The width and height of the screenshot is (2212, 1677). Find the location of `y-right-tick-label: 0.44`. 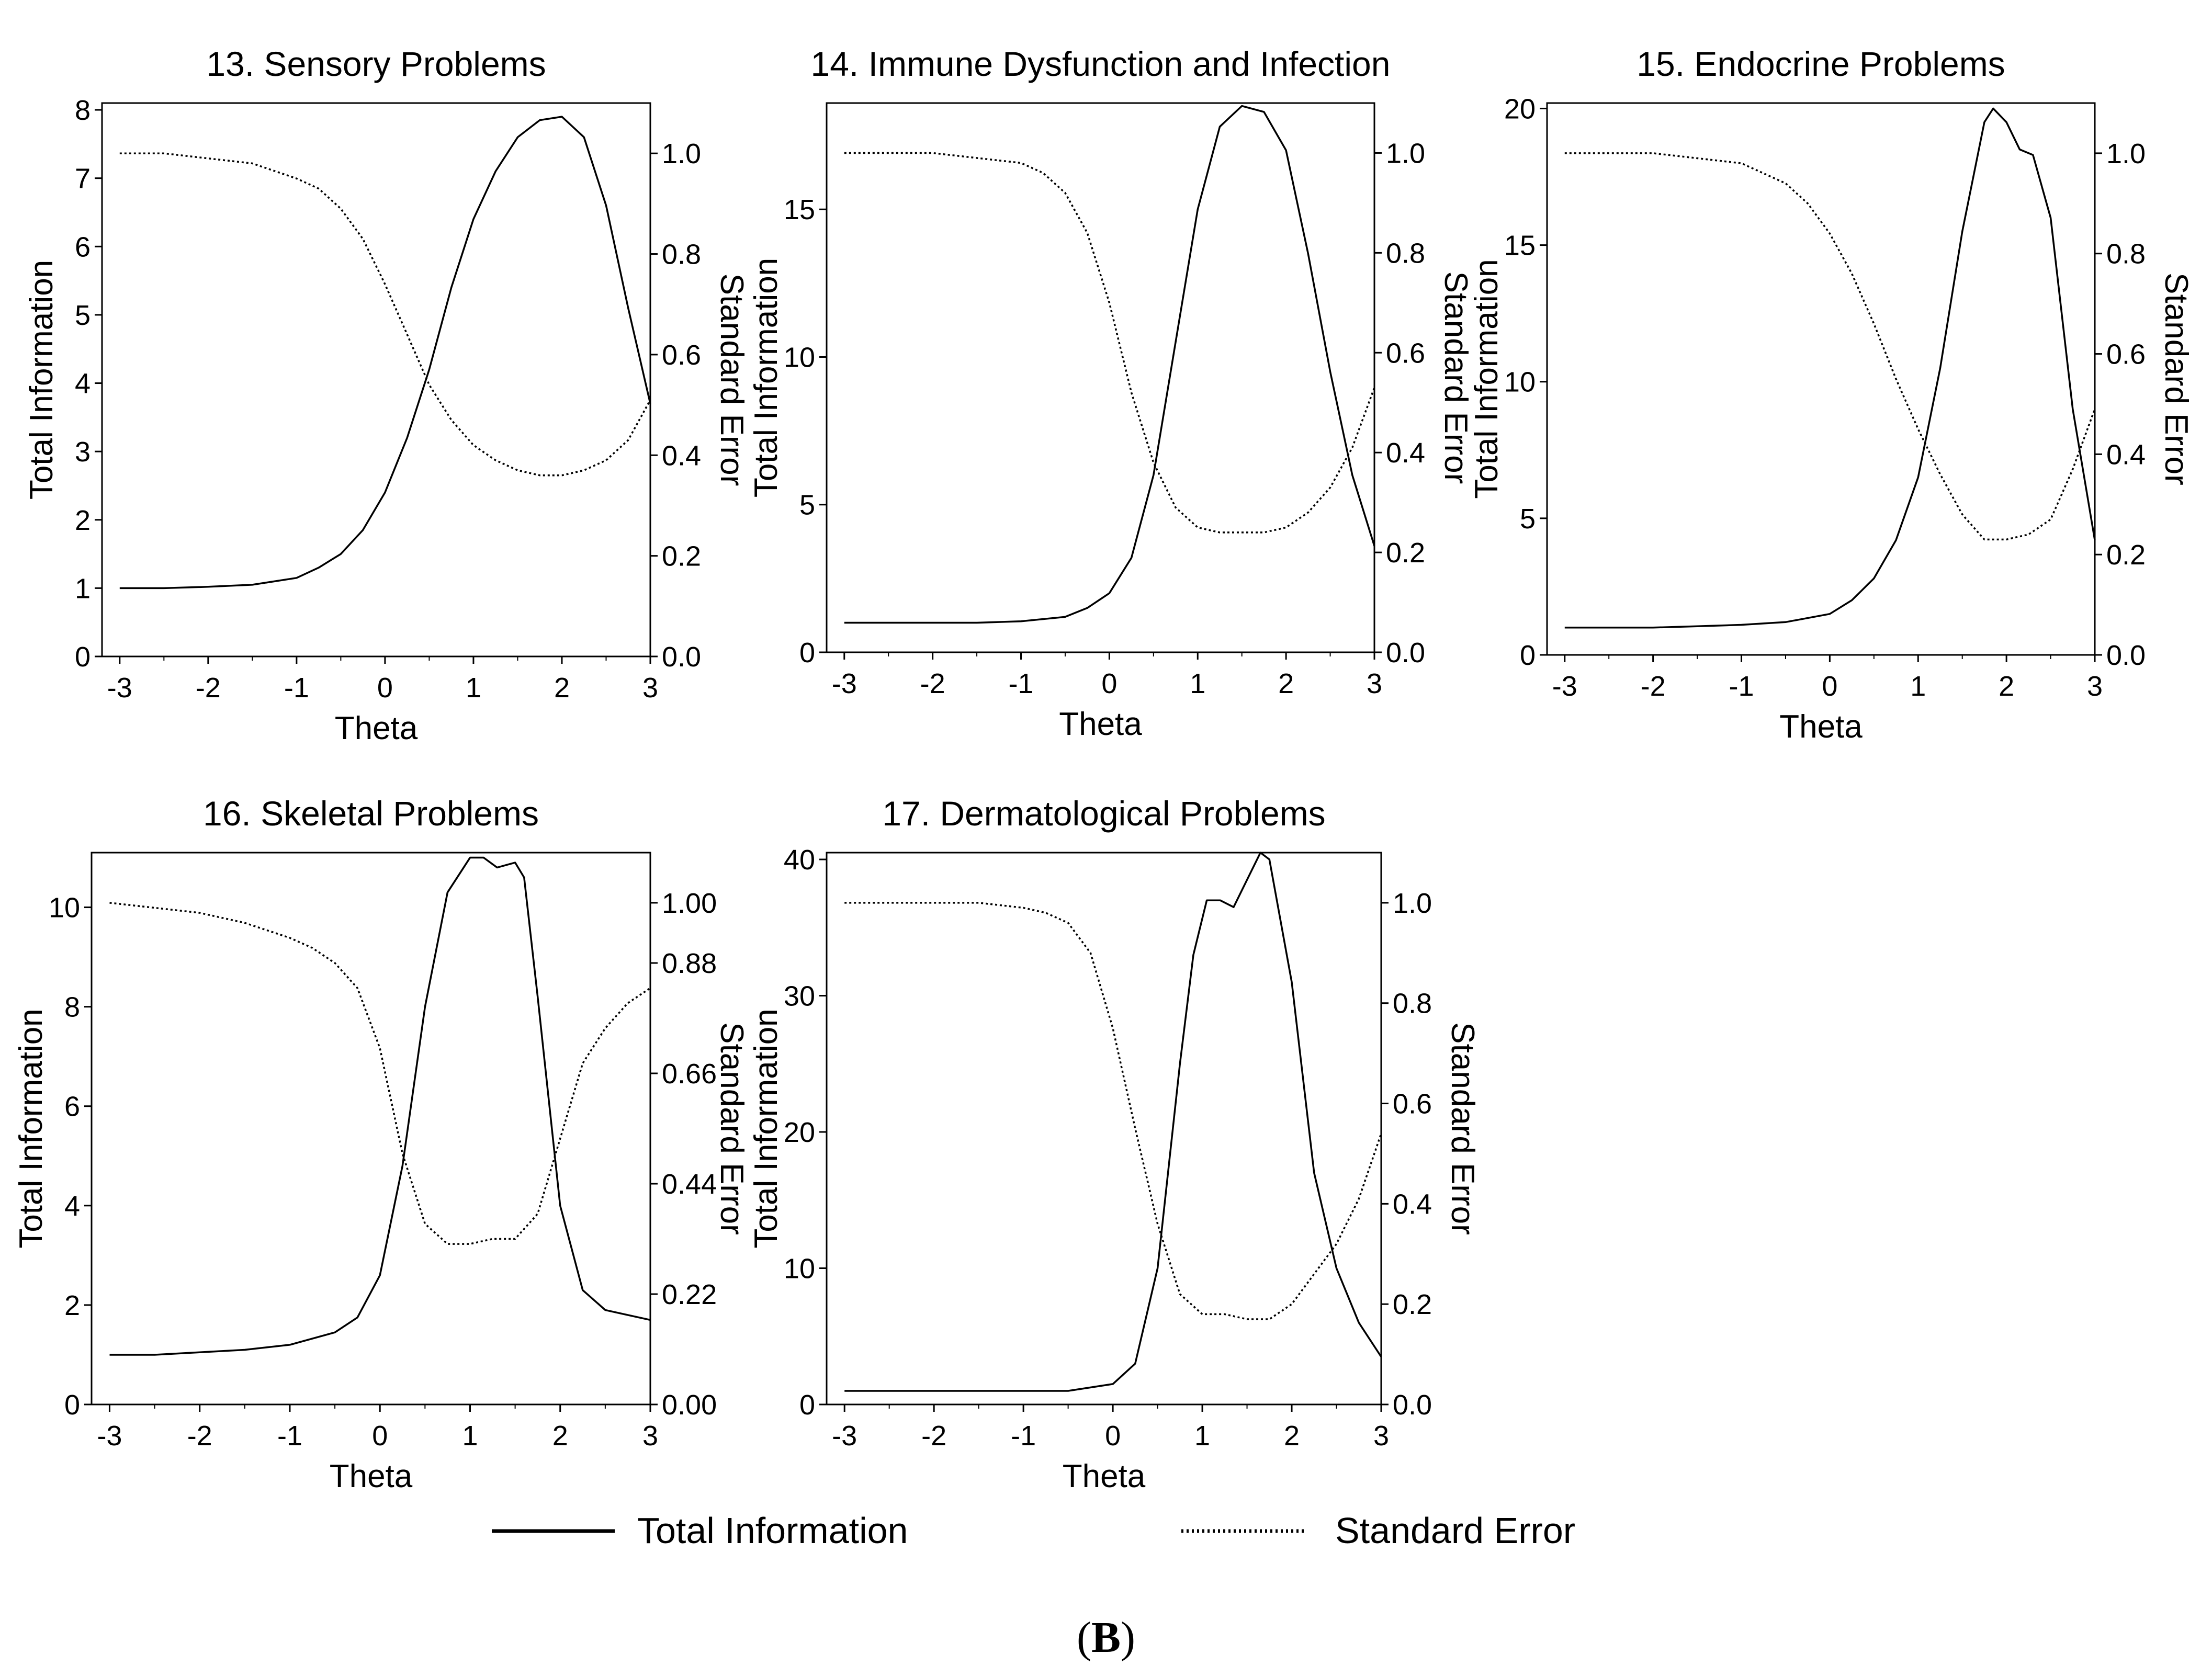

y-right-tick-label: 0.44 is located at coordinates (689, 1184).